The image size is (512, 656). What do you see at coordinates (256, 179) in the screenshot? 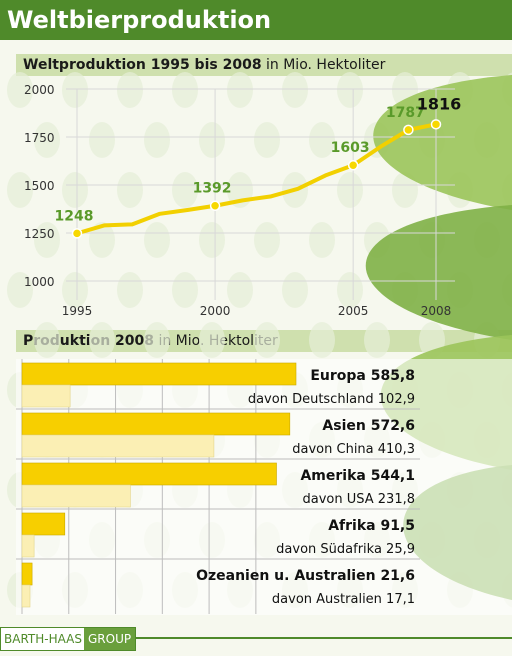
I see `line-series` at bounding box center [256, 179].